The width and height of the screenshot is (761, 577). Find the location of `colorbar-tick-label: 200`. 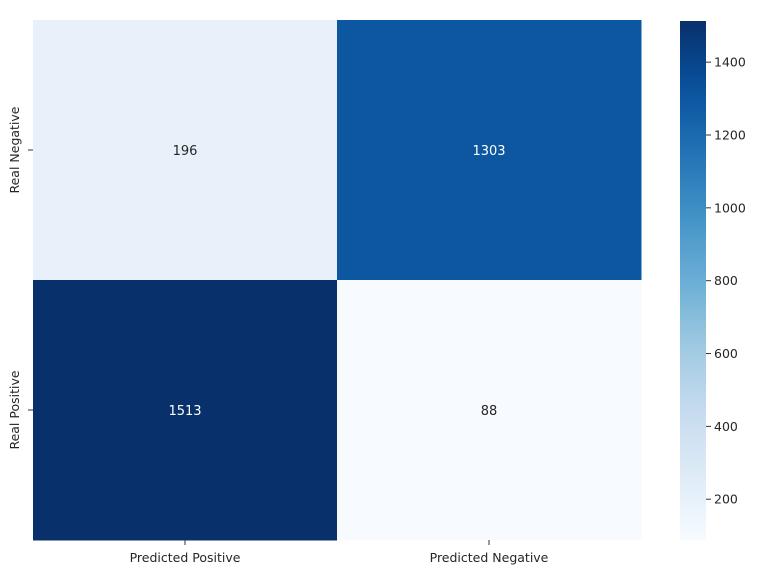

colorbar-tick-label: 200 is located at coordinates (726, 499).